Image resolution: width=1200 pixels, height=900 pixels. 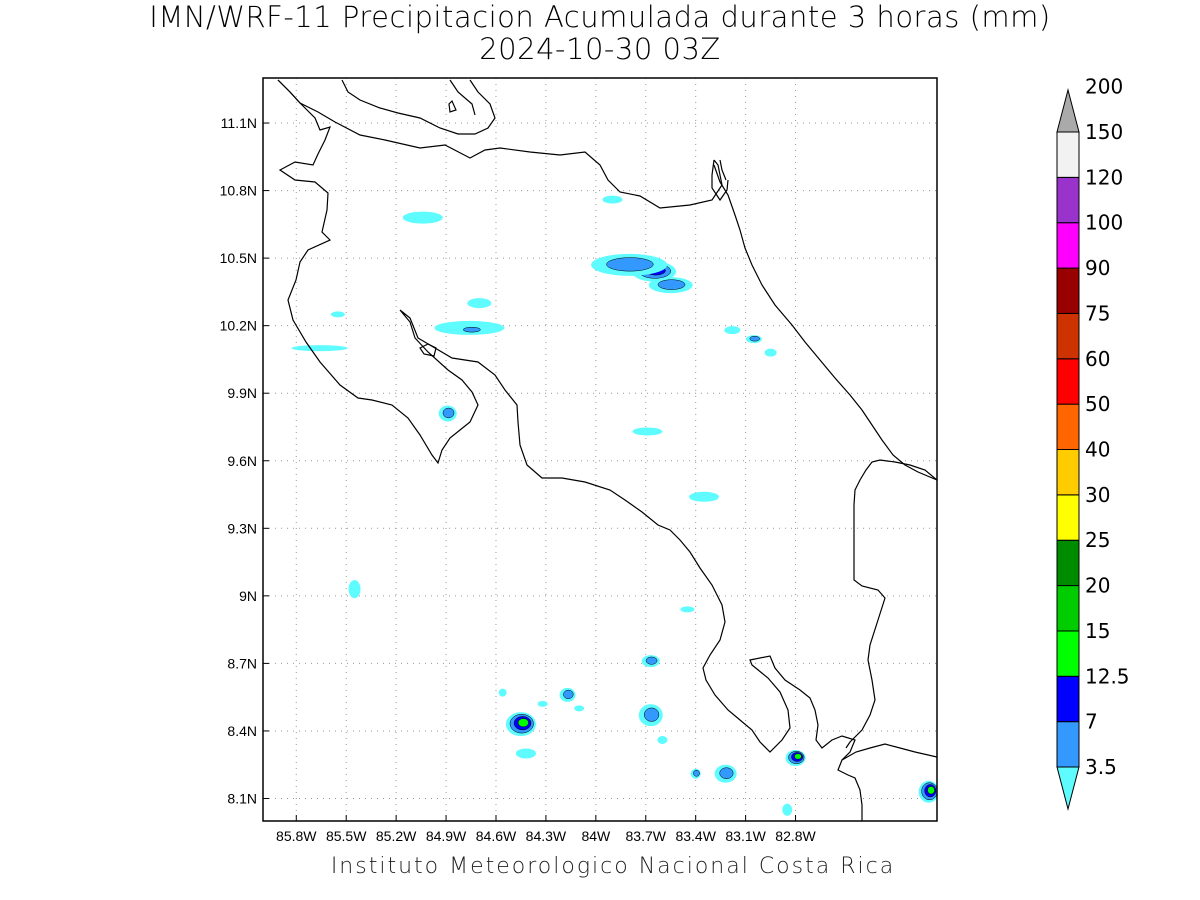 What do you see at coordinates (1097, 450) in the screenshot?
I see `colorbar-label: 40` at bounding box center [1097, 450].